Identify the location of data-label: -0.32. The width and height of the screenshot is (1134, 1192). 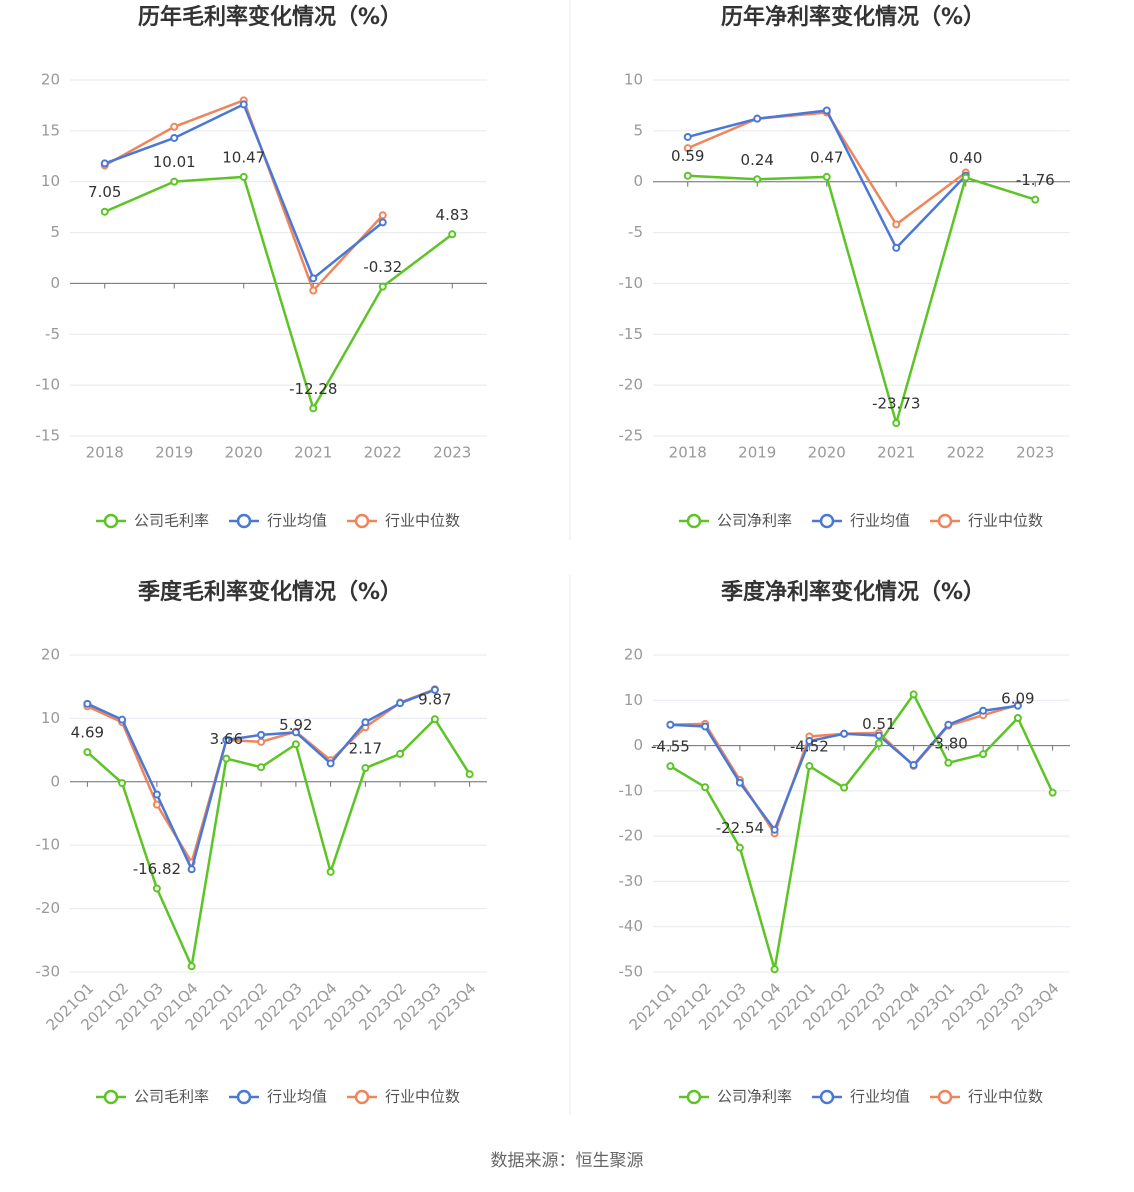
(382, 267).